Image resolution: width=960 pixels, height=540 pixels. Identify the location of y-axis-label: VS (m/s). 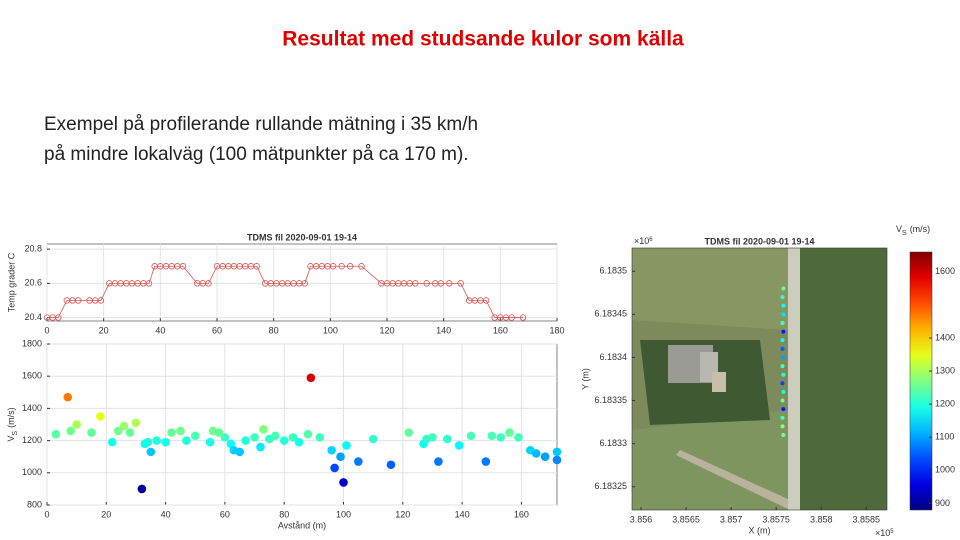
(12, 424).